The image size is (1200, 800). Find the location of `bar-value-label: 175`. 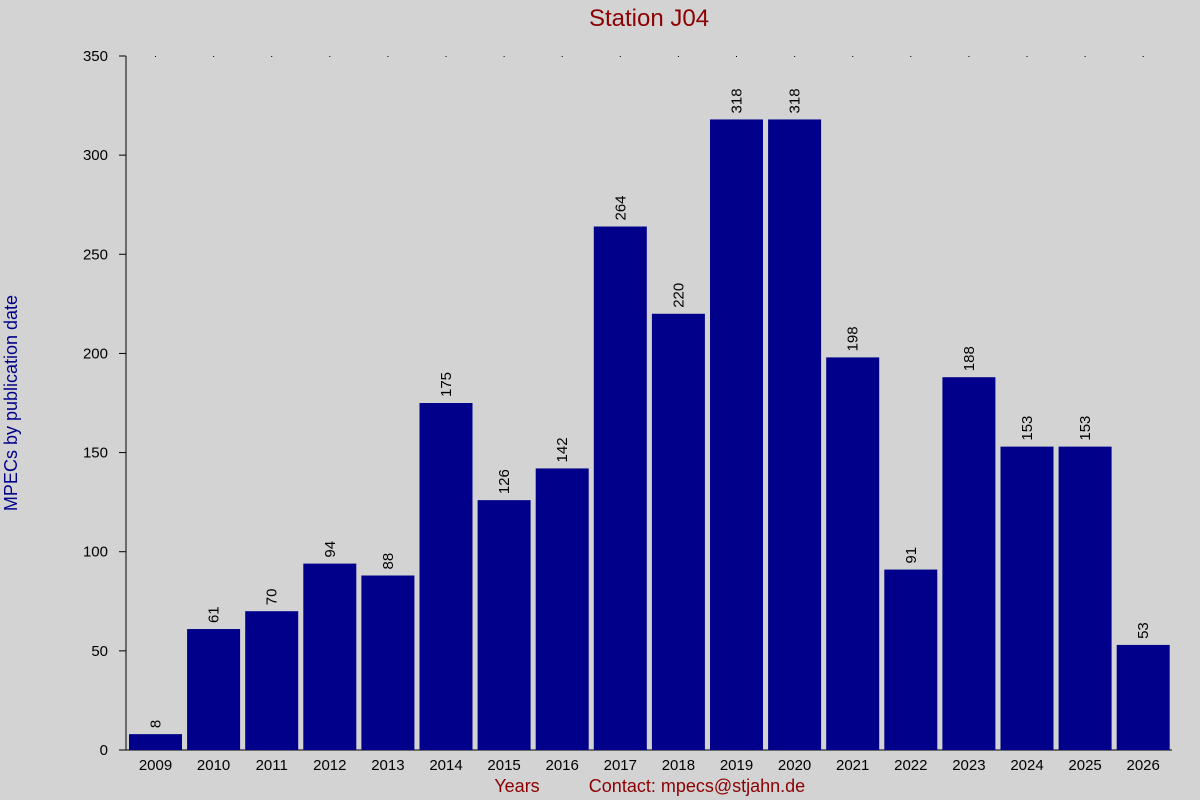

bar-value-label: 175 is located at coordinates (446, 384).